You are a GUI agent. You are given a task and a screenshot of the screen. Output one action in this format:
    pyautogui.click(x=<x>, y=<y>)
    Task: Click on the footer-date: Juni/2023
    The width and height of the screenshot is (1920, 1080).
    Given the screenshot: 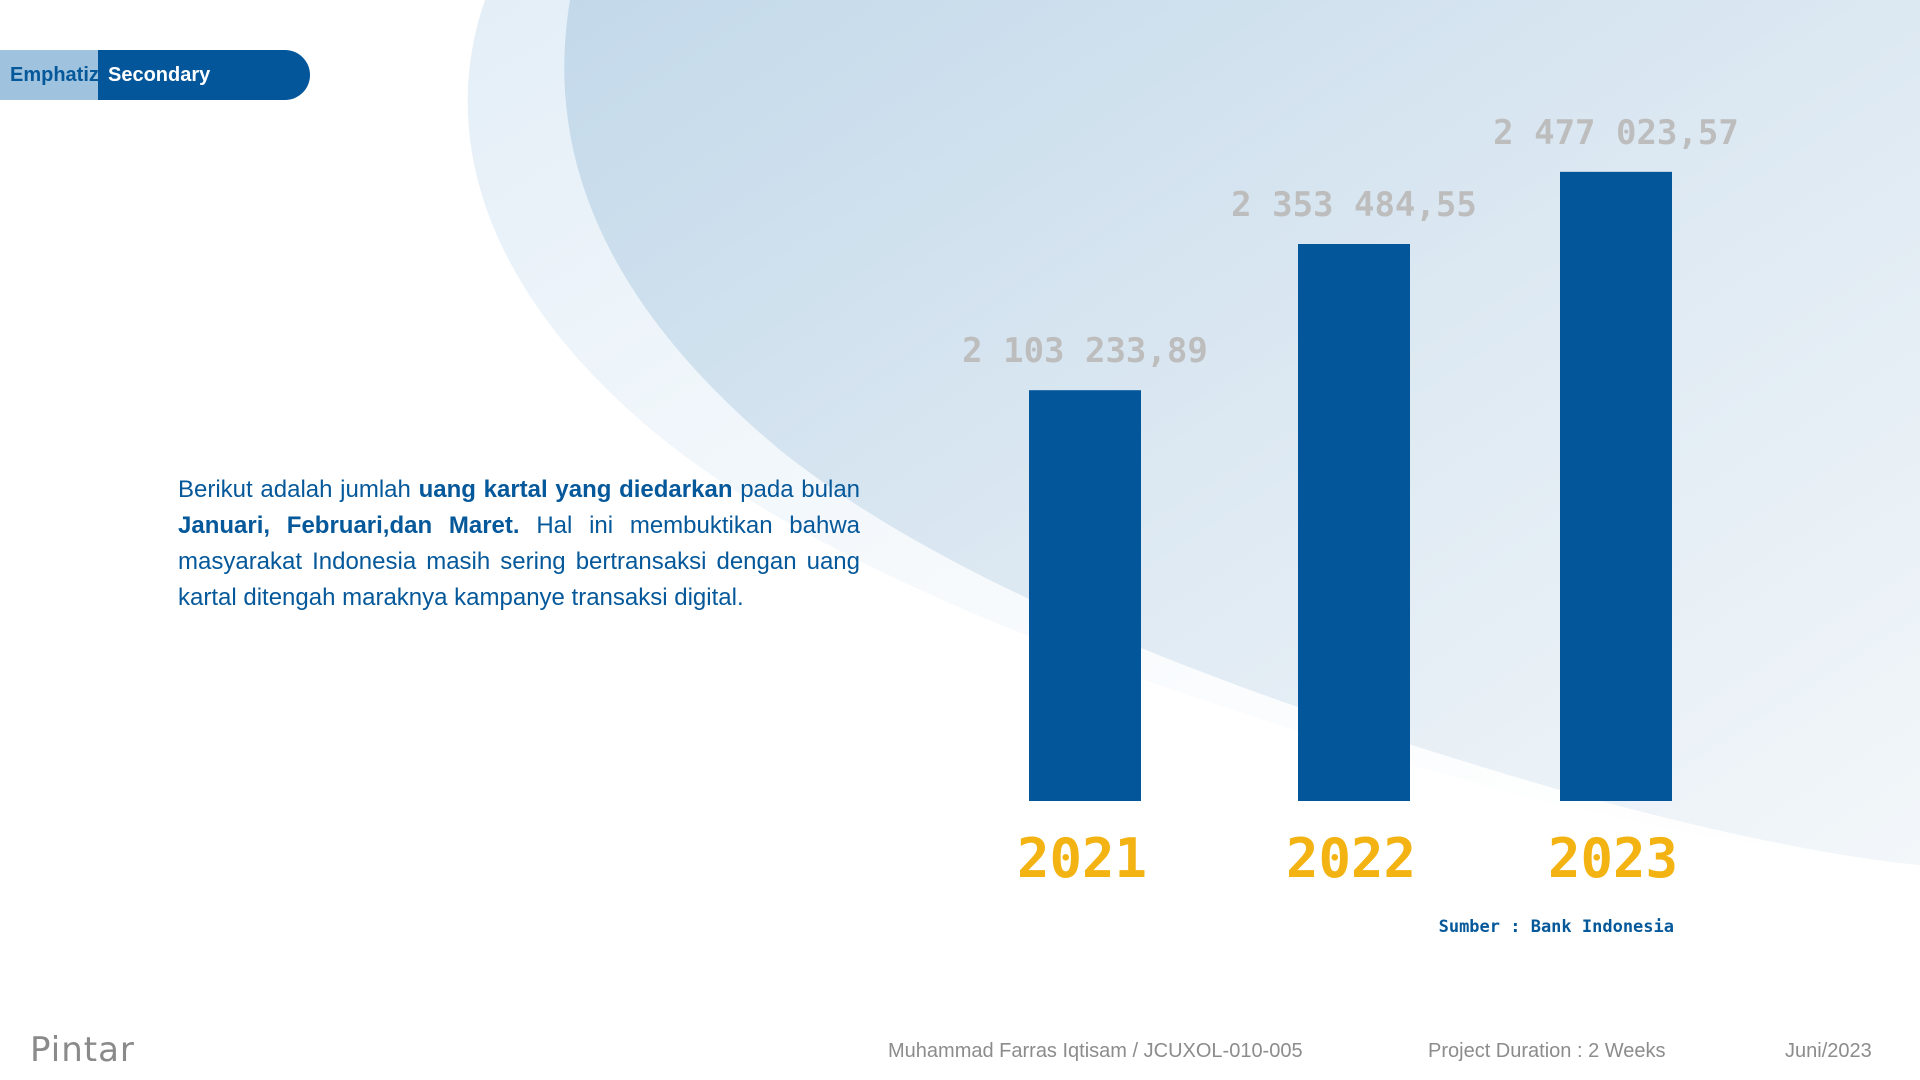 What is the action you would take?
    pyautogui.click(x=1828, y=1051)
    